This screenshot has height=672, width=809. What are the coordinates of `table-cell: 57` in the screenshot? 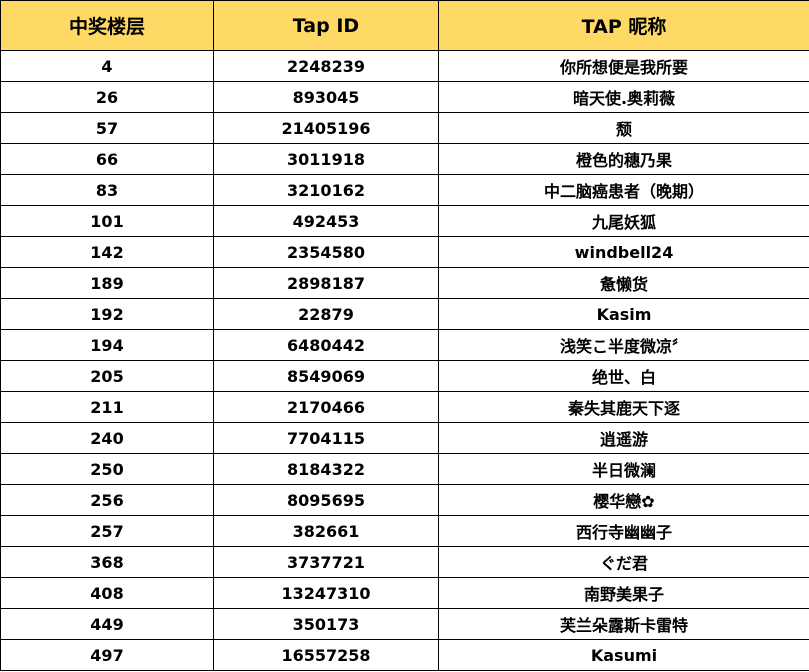 It's located at (107, 128).